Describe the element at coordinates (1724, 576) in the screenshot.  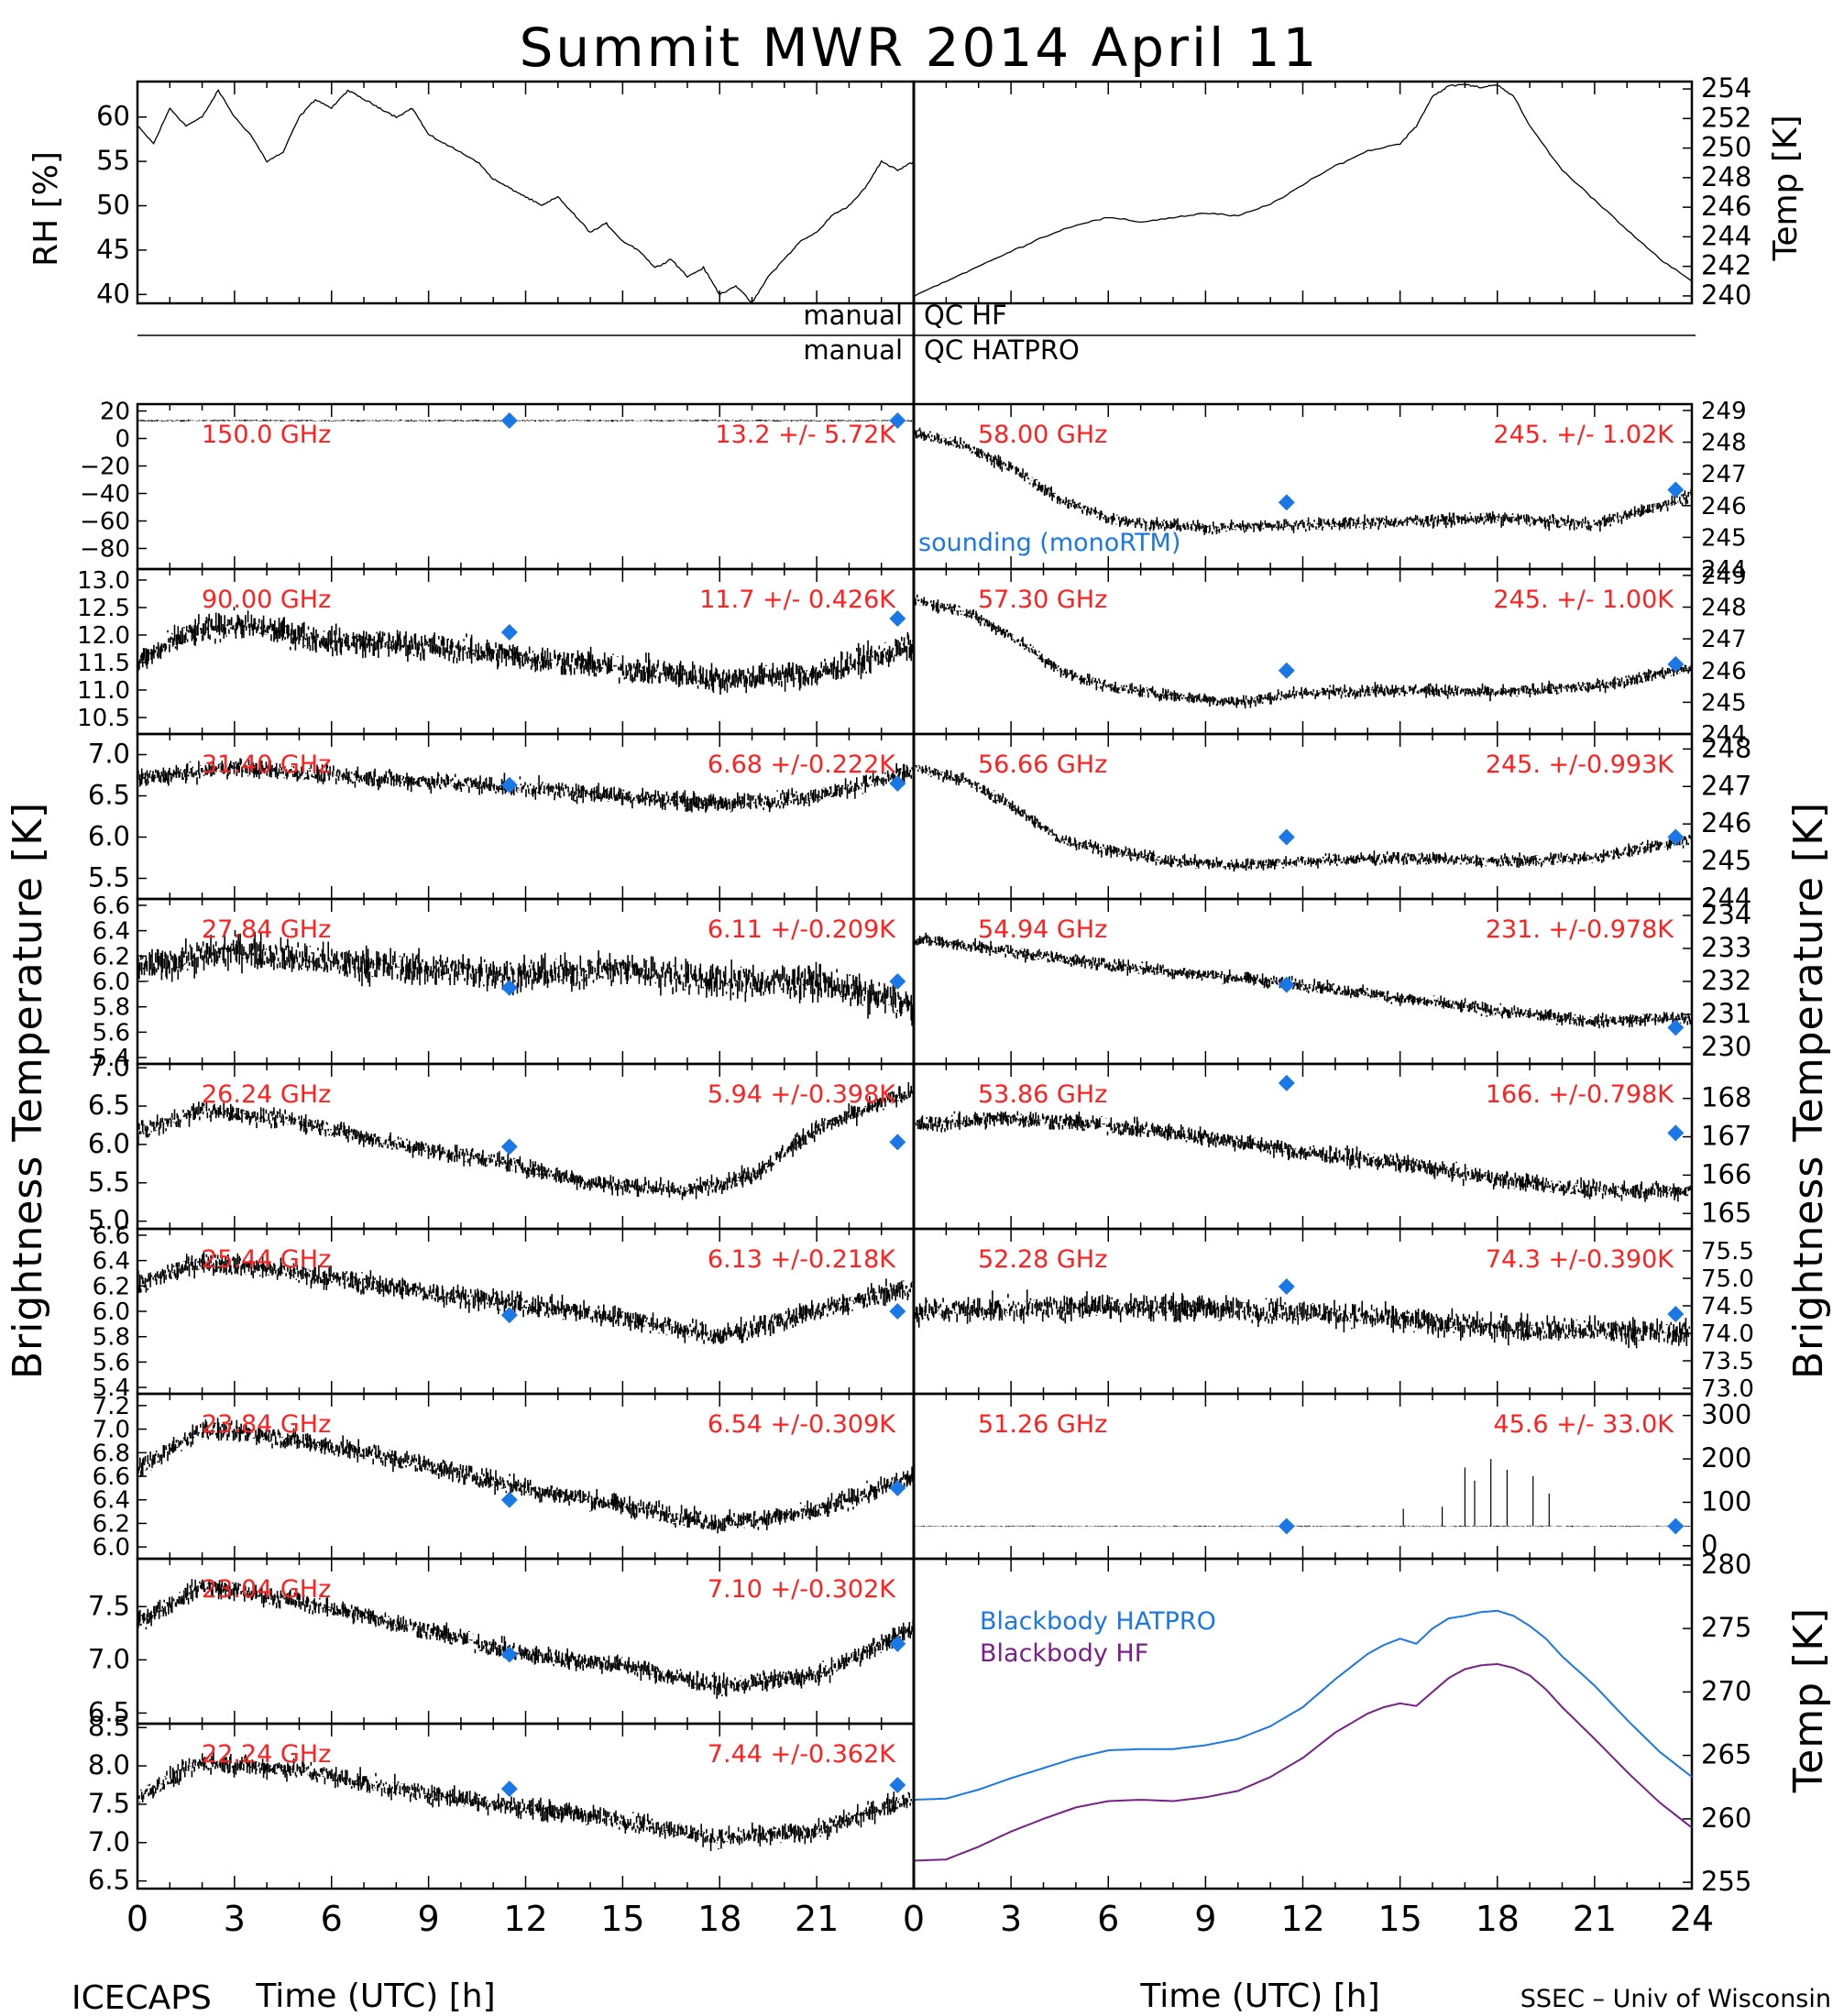
I see `y-tick-label: 249` at that location.